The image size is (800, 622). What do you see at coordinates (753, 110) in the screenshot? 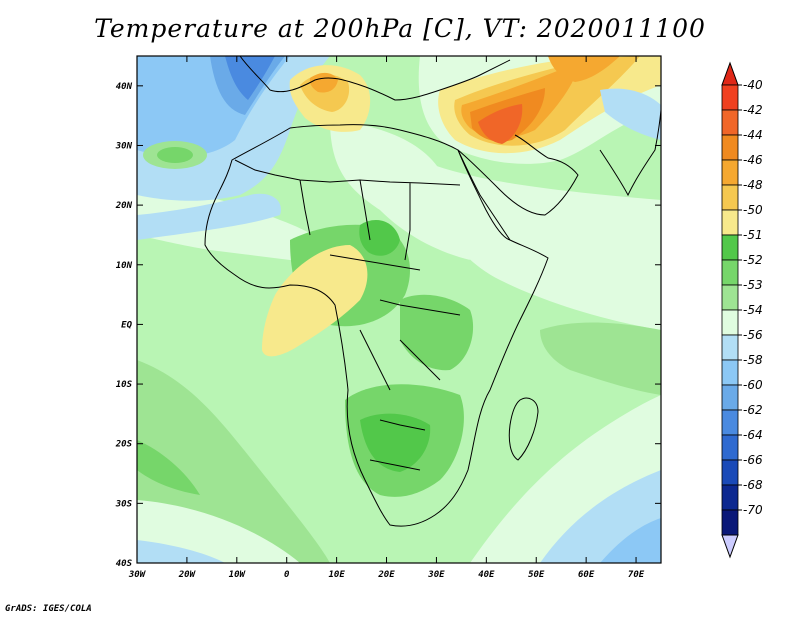
I see `colorbar-label: -42` at bounding box center [753, 110].